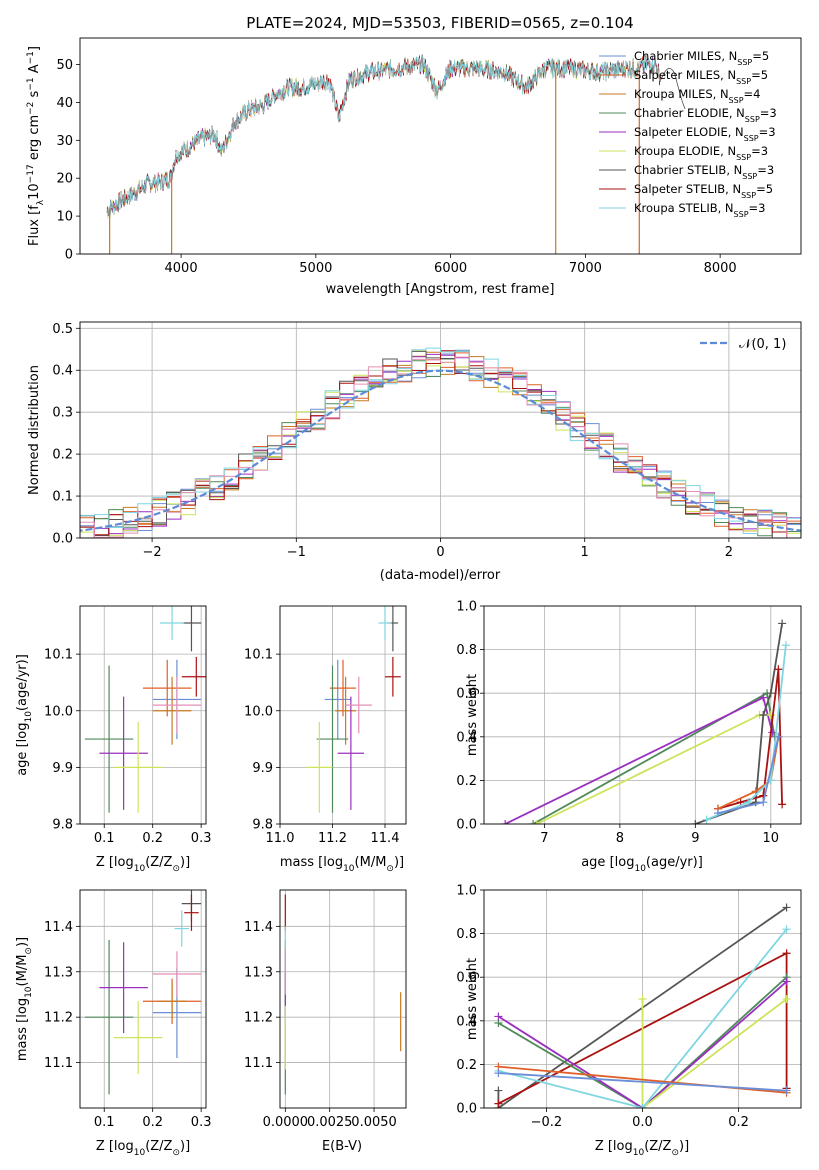 Image resolution: width=819 pixels, height=1170 pixels. What do you see at coordinates (62, 329) in the screenshot?
I see `y-tick-label: 0.5` at bounding box center [62, 329].